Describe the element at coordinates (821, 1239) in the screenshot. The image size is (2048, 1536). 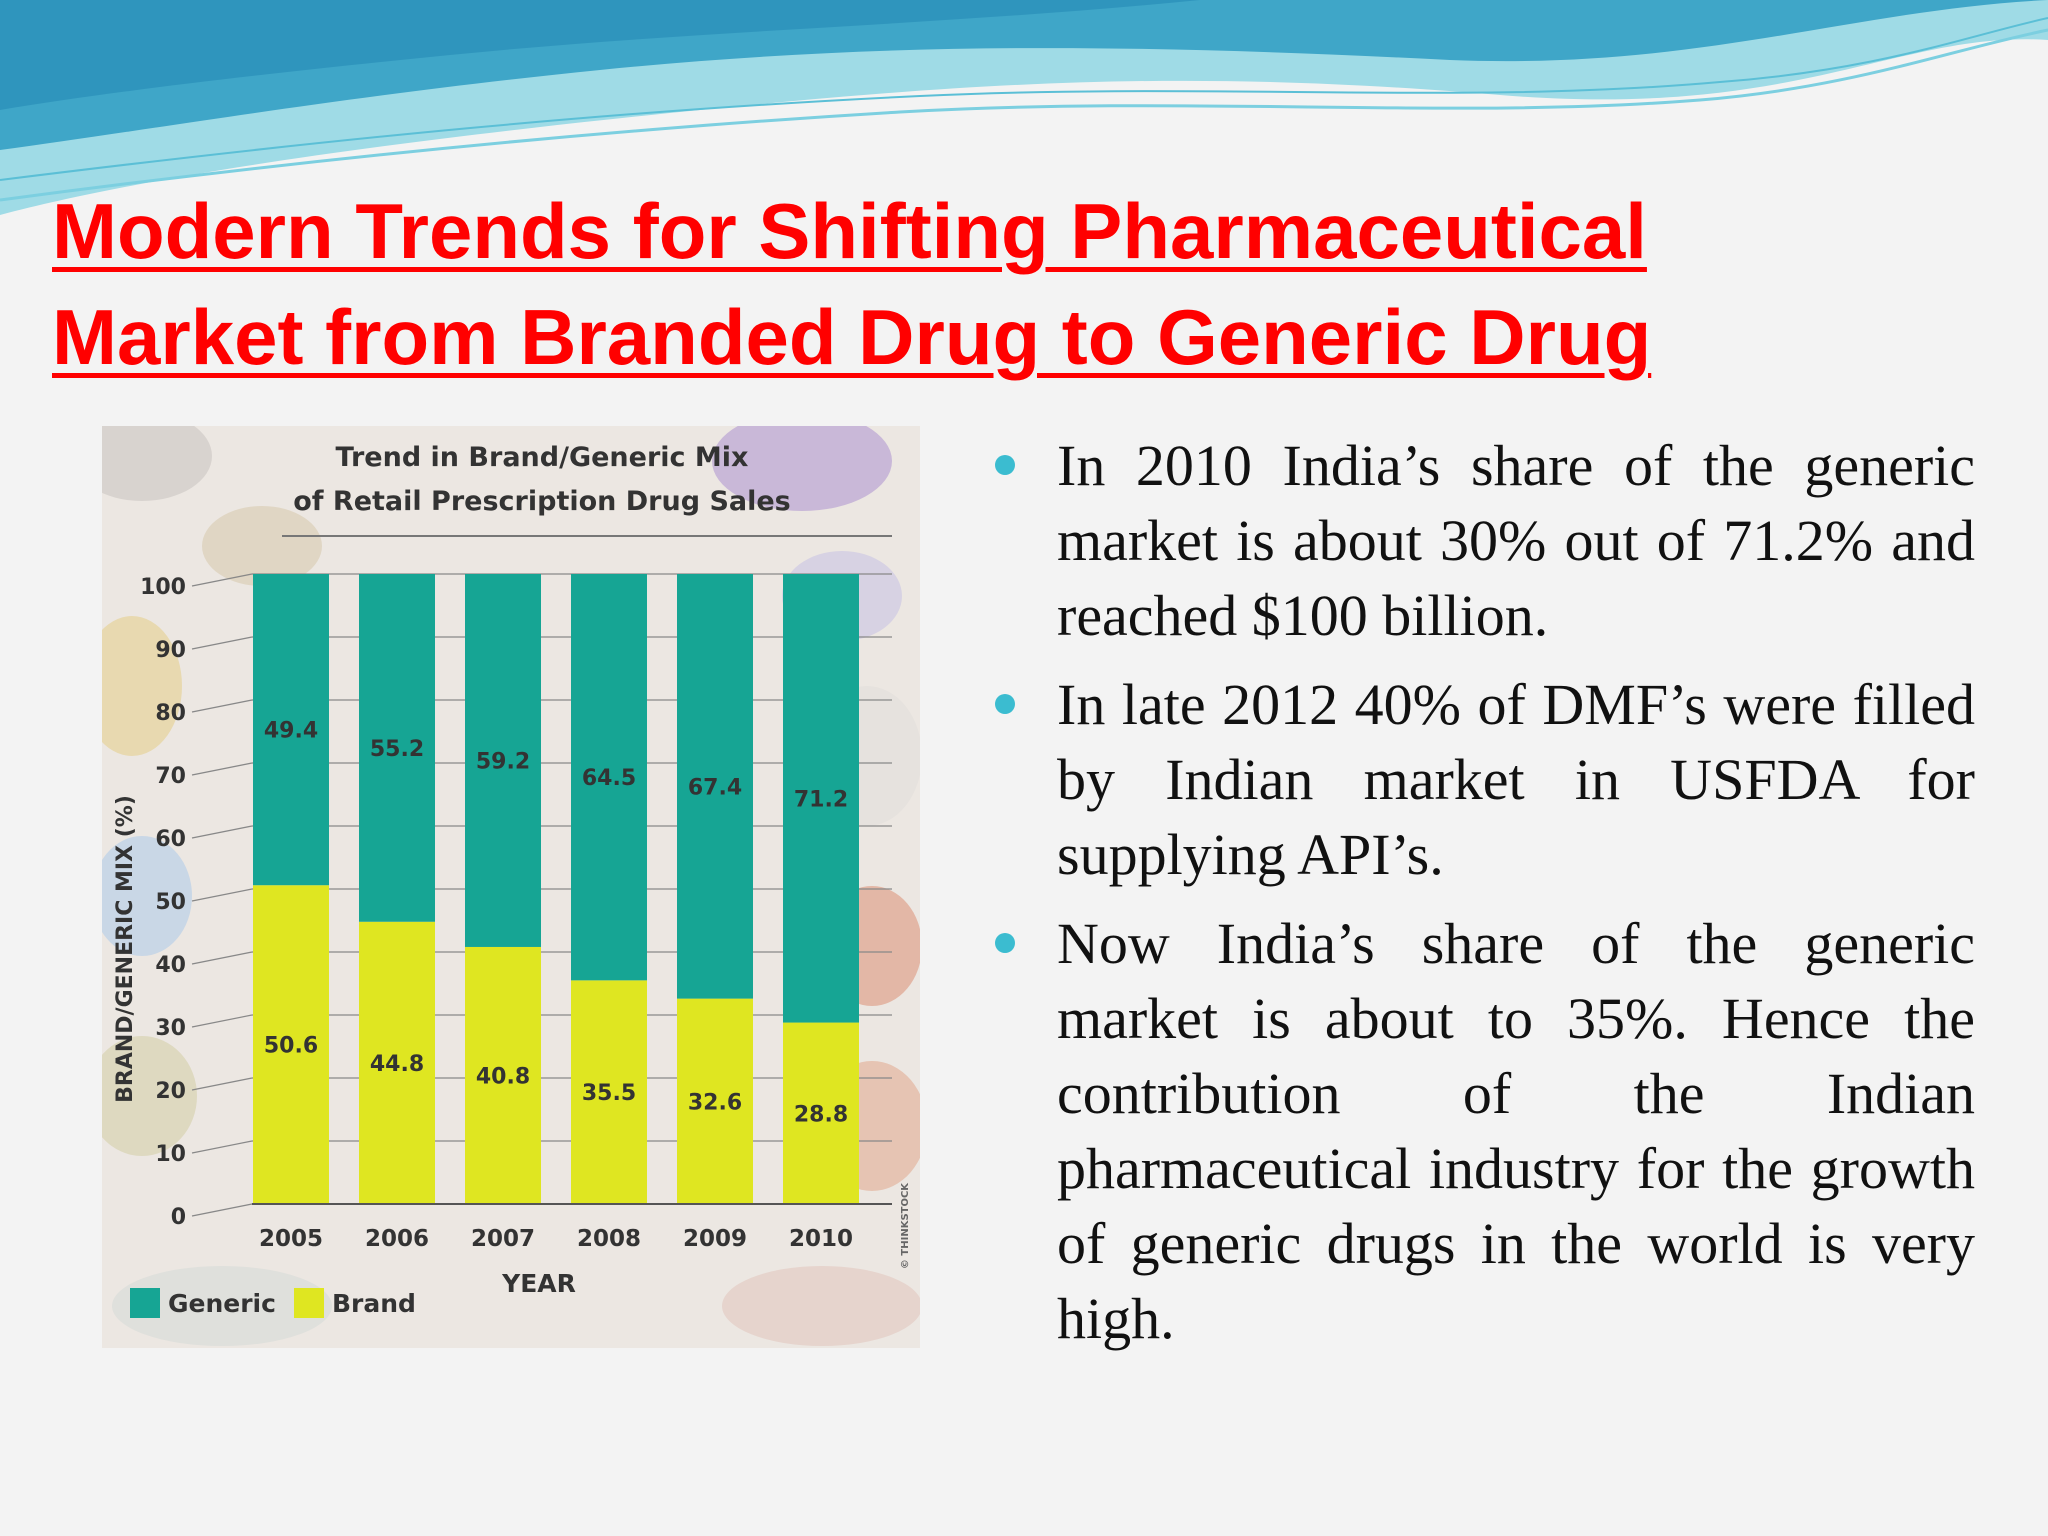
I see `x-tick-label: 2010` at that location.